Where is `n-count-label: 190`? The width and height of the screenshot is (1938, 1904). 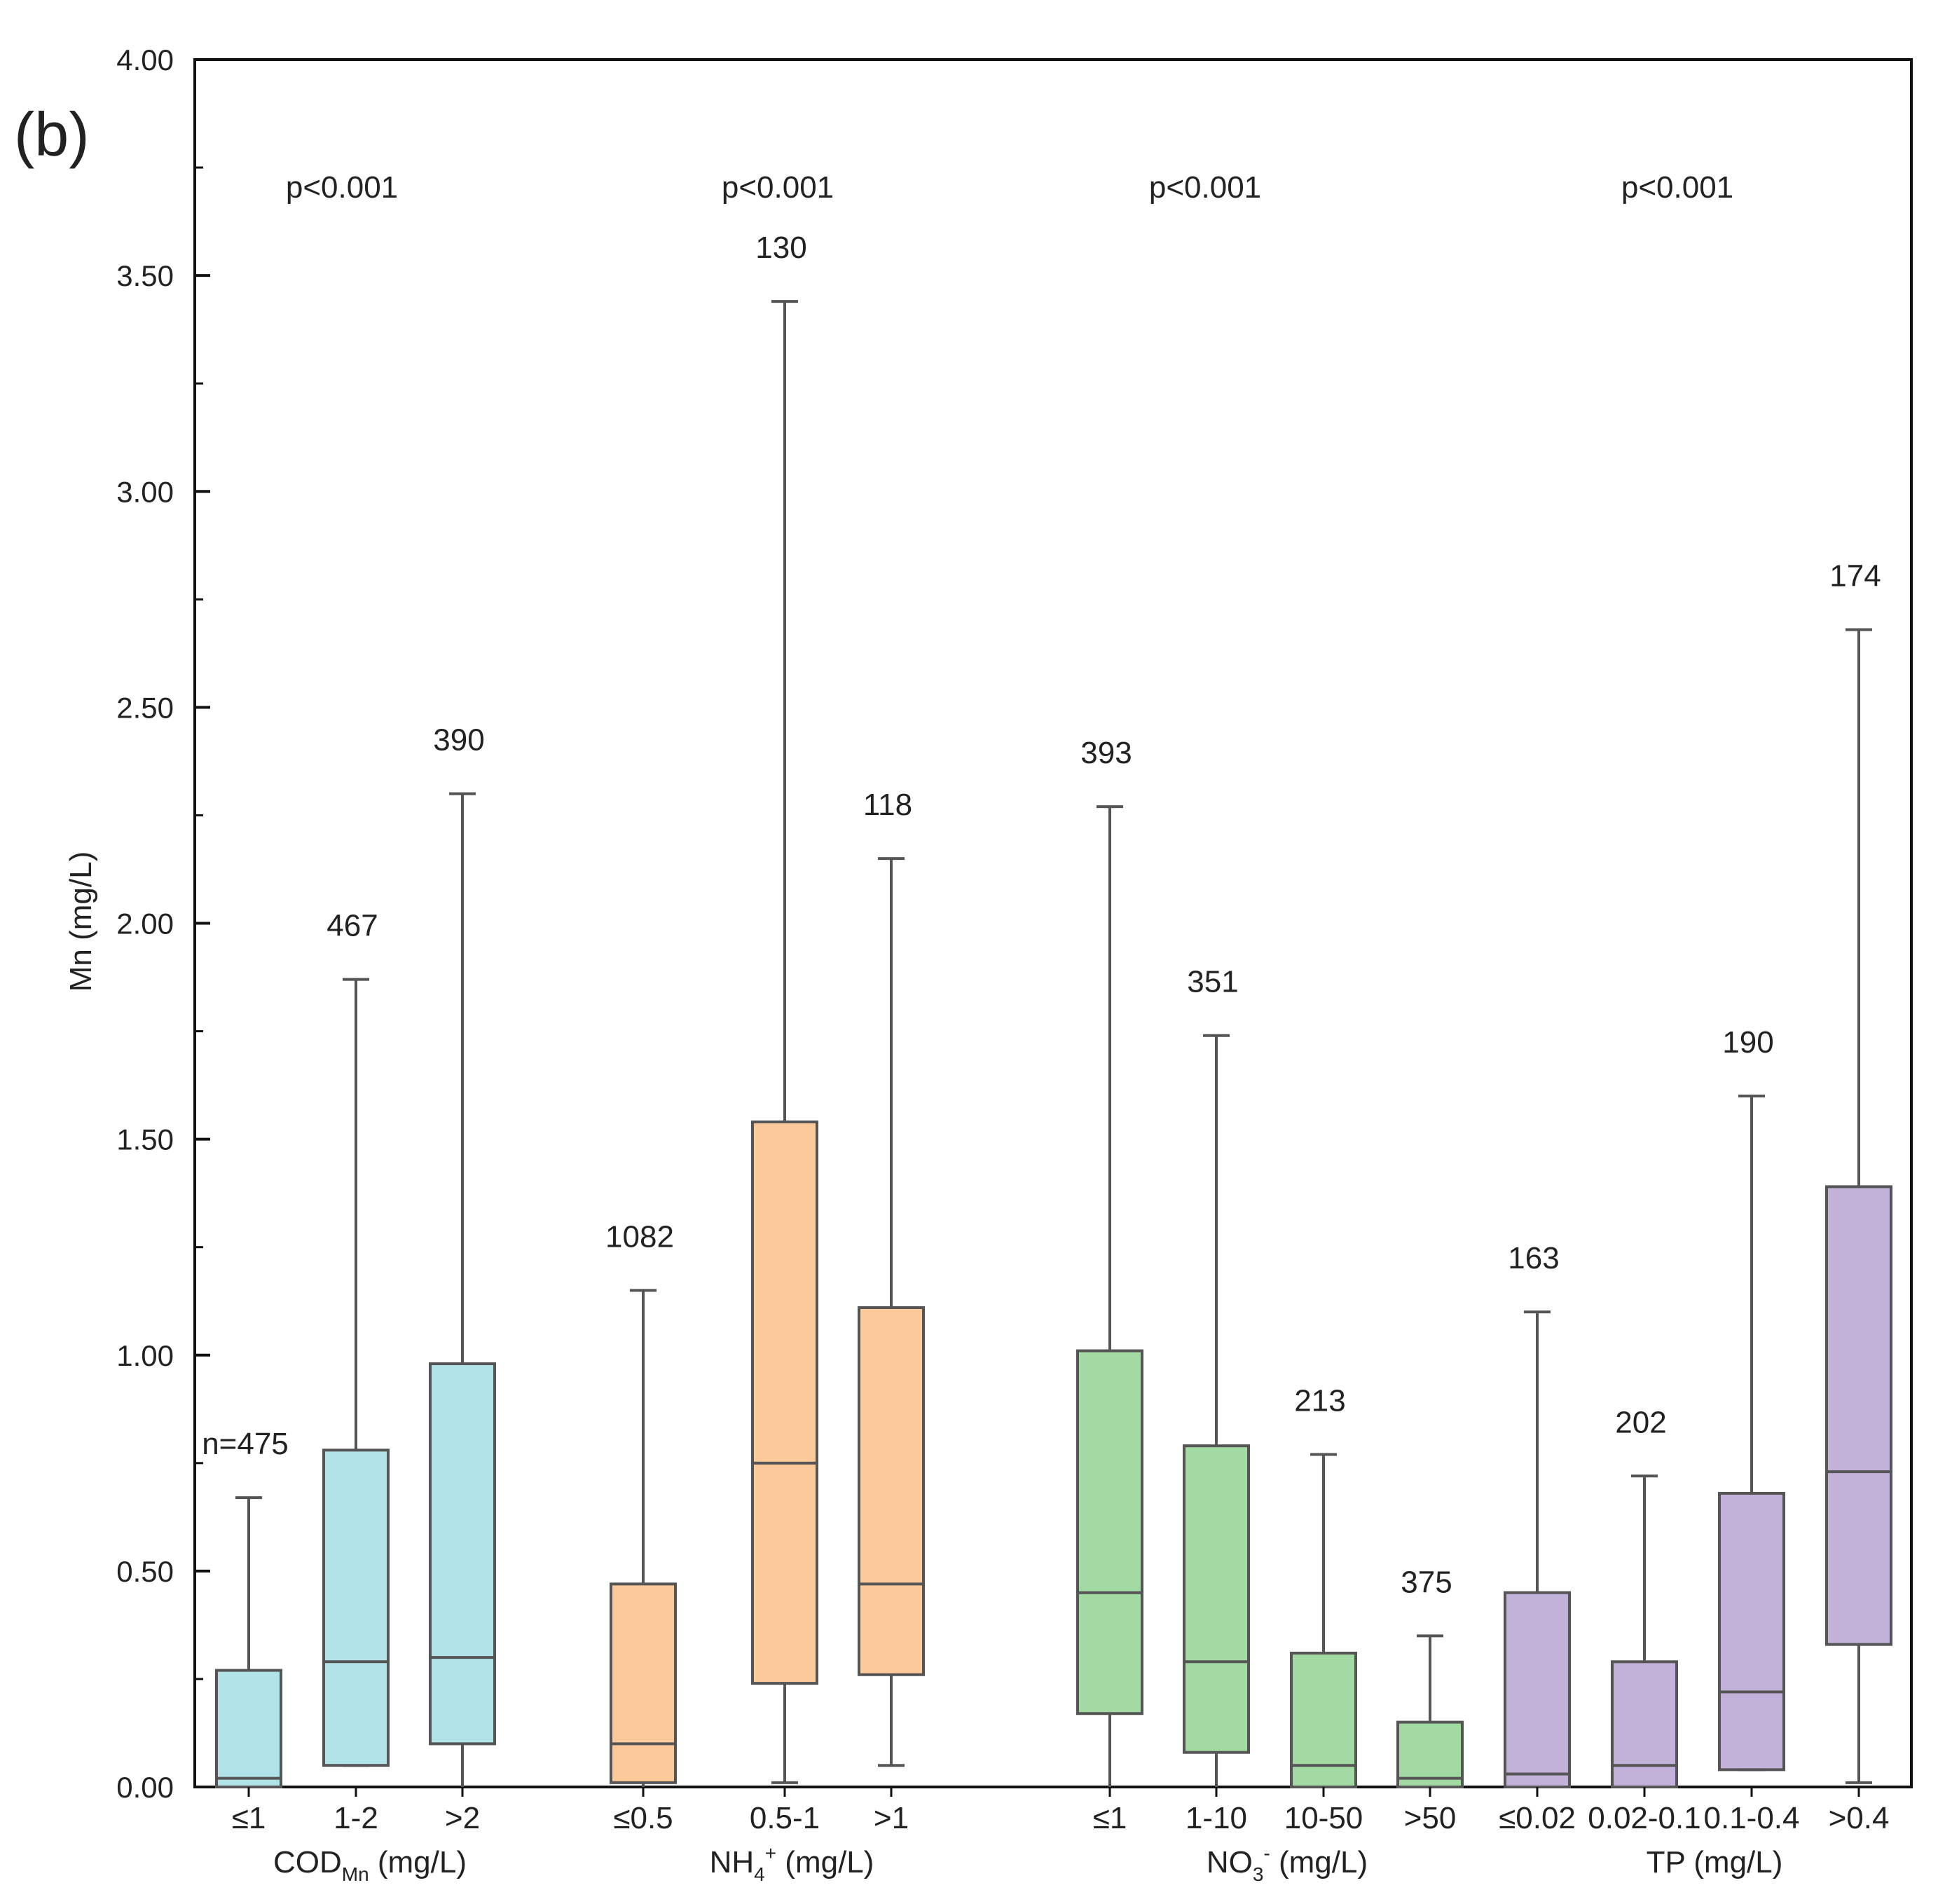
n-count-label: 190 is located at coordinates (1747, 1042).